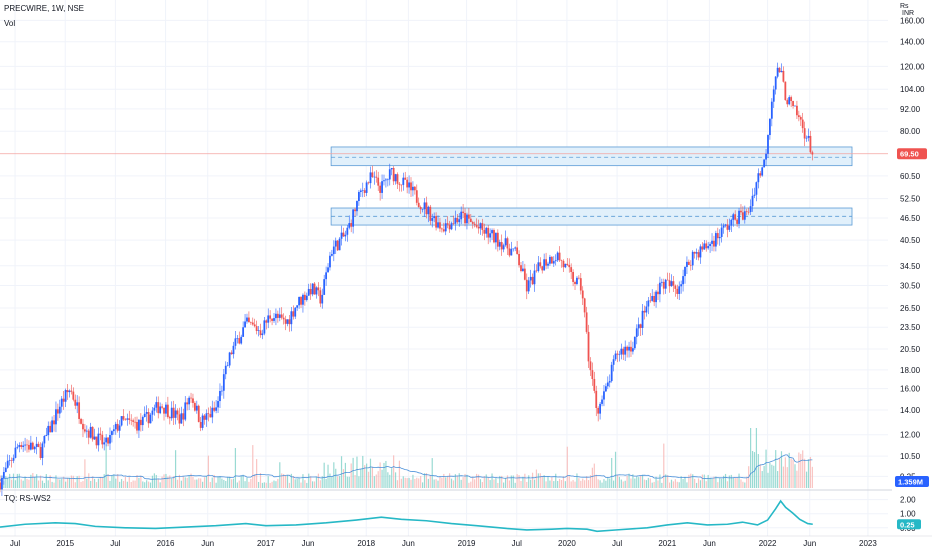 The image size is (932, 550). I want to click on time-tick-label: Jul, so click(517, 543).